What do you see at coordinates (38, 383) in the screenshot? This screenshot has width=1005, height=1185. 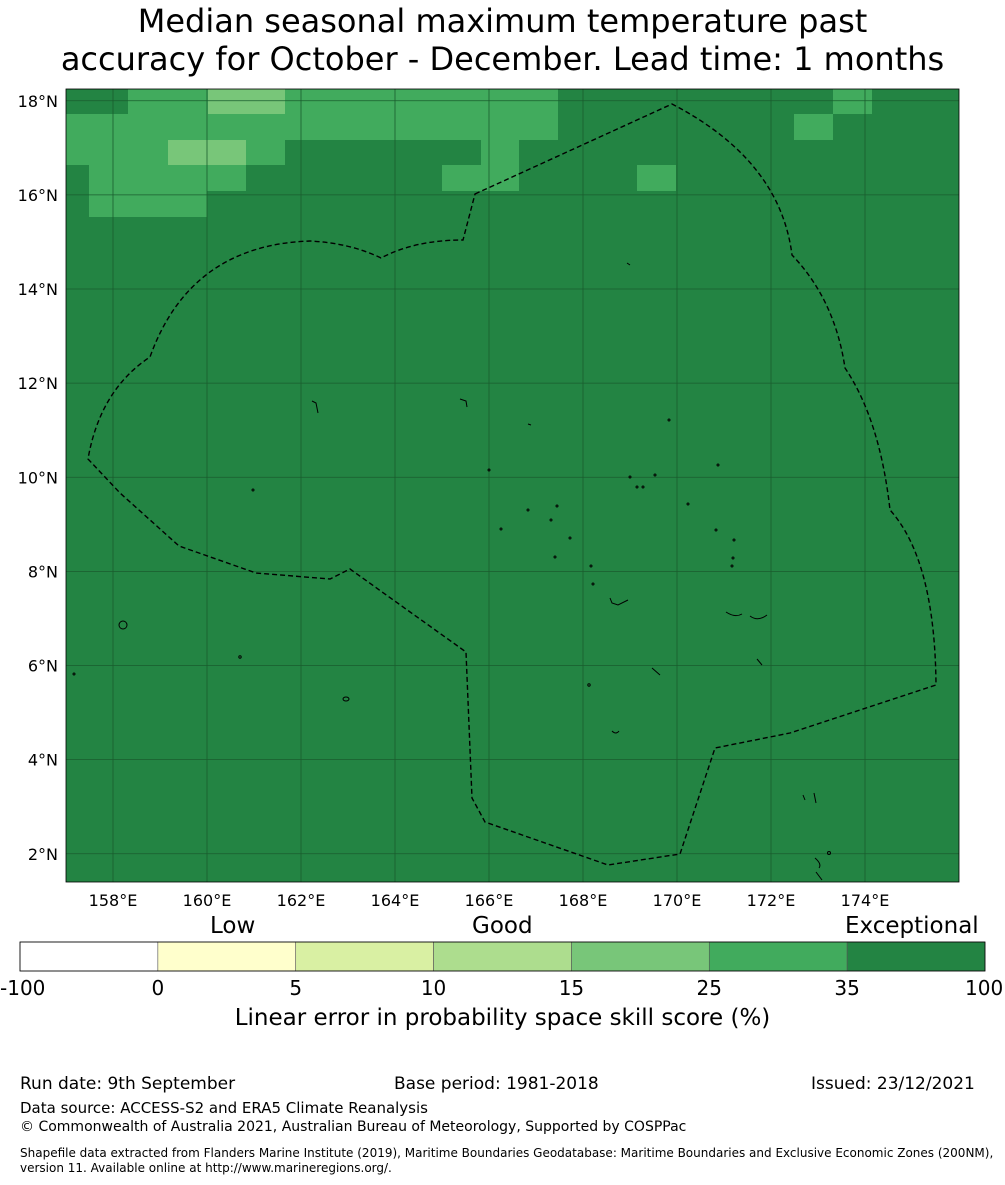 I see `lat-tick-label: 12°N` at bounding box center [38, 383].